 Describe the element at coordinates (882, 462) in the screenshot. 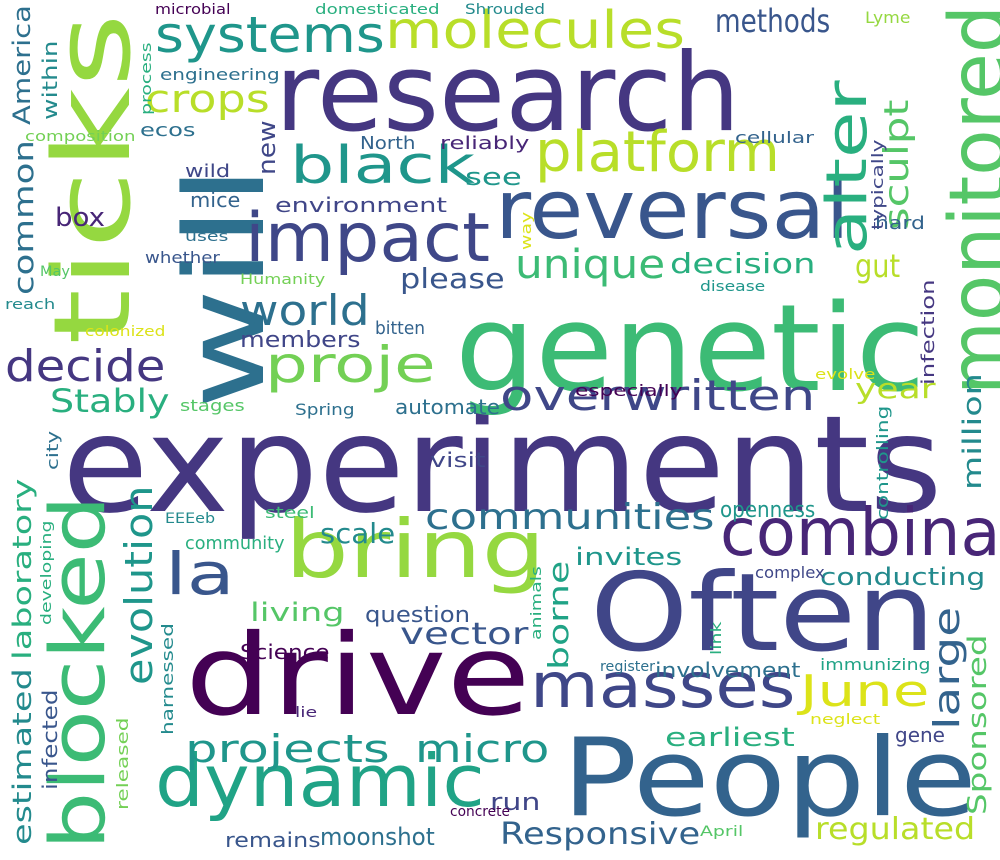

I see `word-controlling: controlling` at that location.